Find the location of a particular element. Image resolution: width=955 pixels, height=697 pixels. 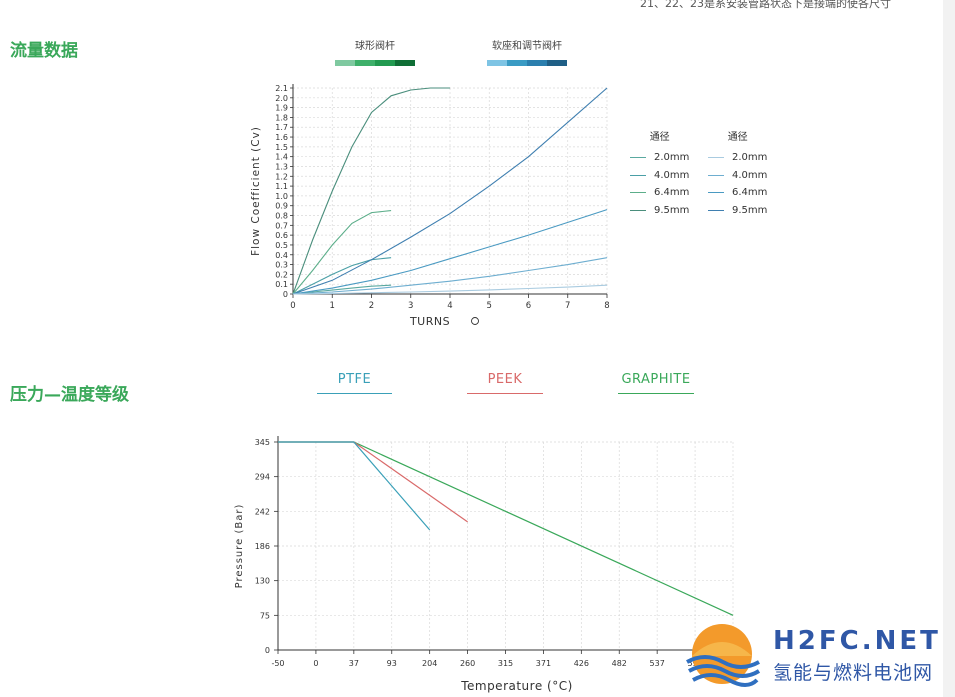

legend-soft-seat-stem: 软座和调节阀杆 is located at coordinates (527, 51).